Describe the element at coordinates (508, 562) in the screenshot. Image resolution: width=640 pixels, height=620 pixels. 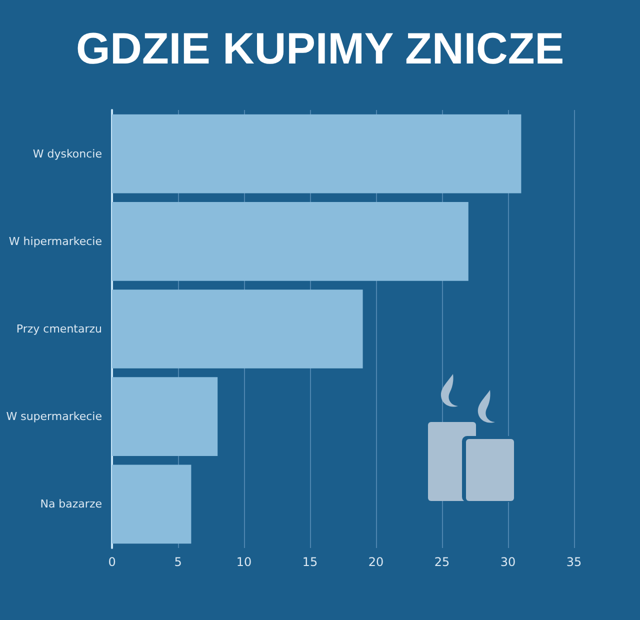
I see `x-tick-label: 30` at that location.